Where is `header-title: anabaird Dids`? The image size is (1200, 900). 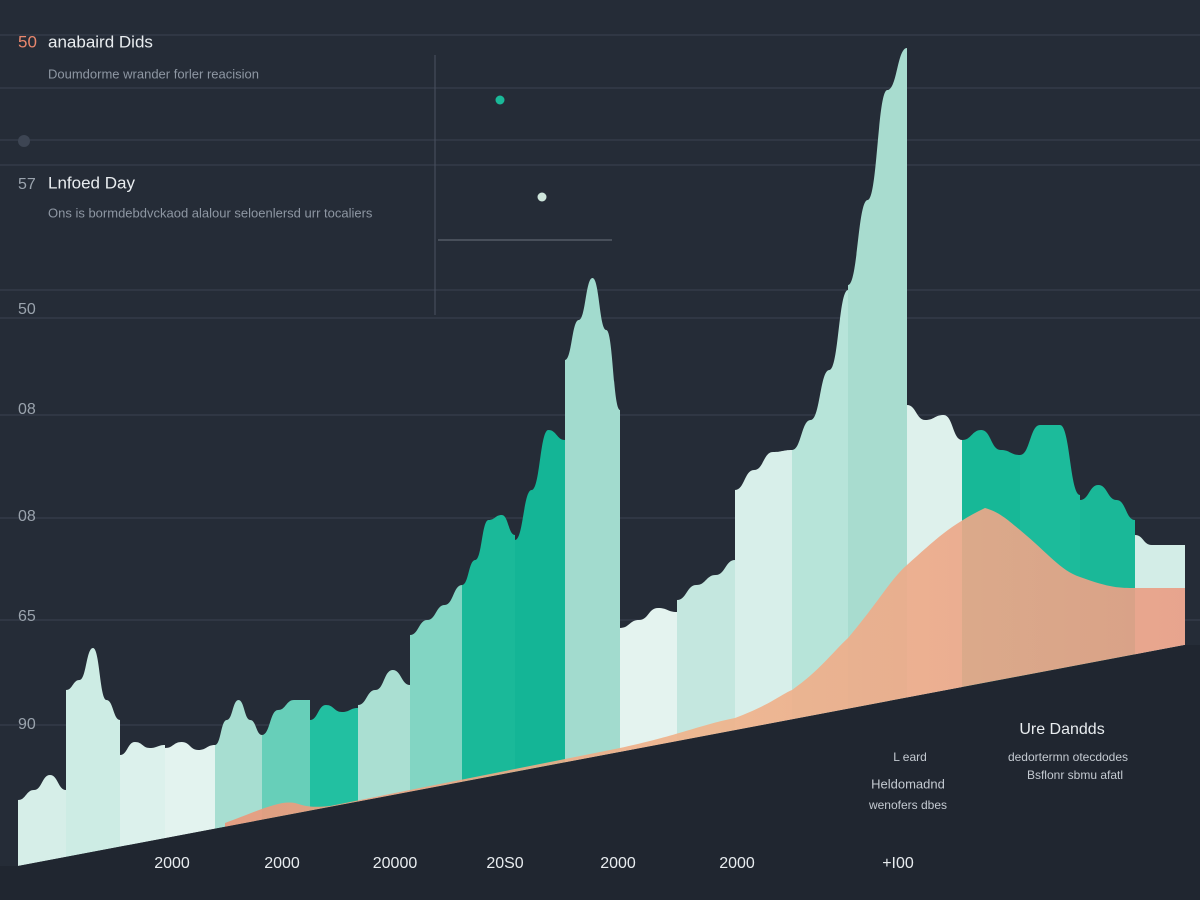
header-title: anabaird Dids is located at coordinates (100, 41).